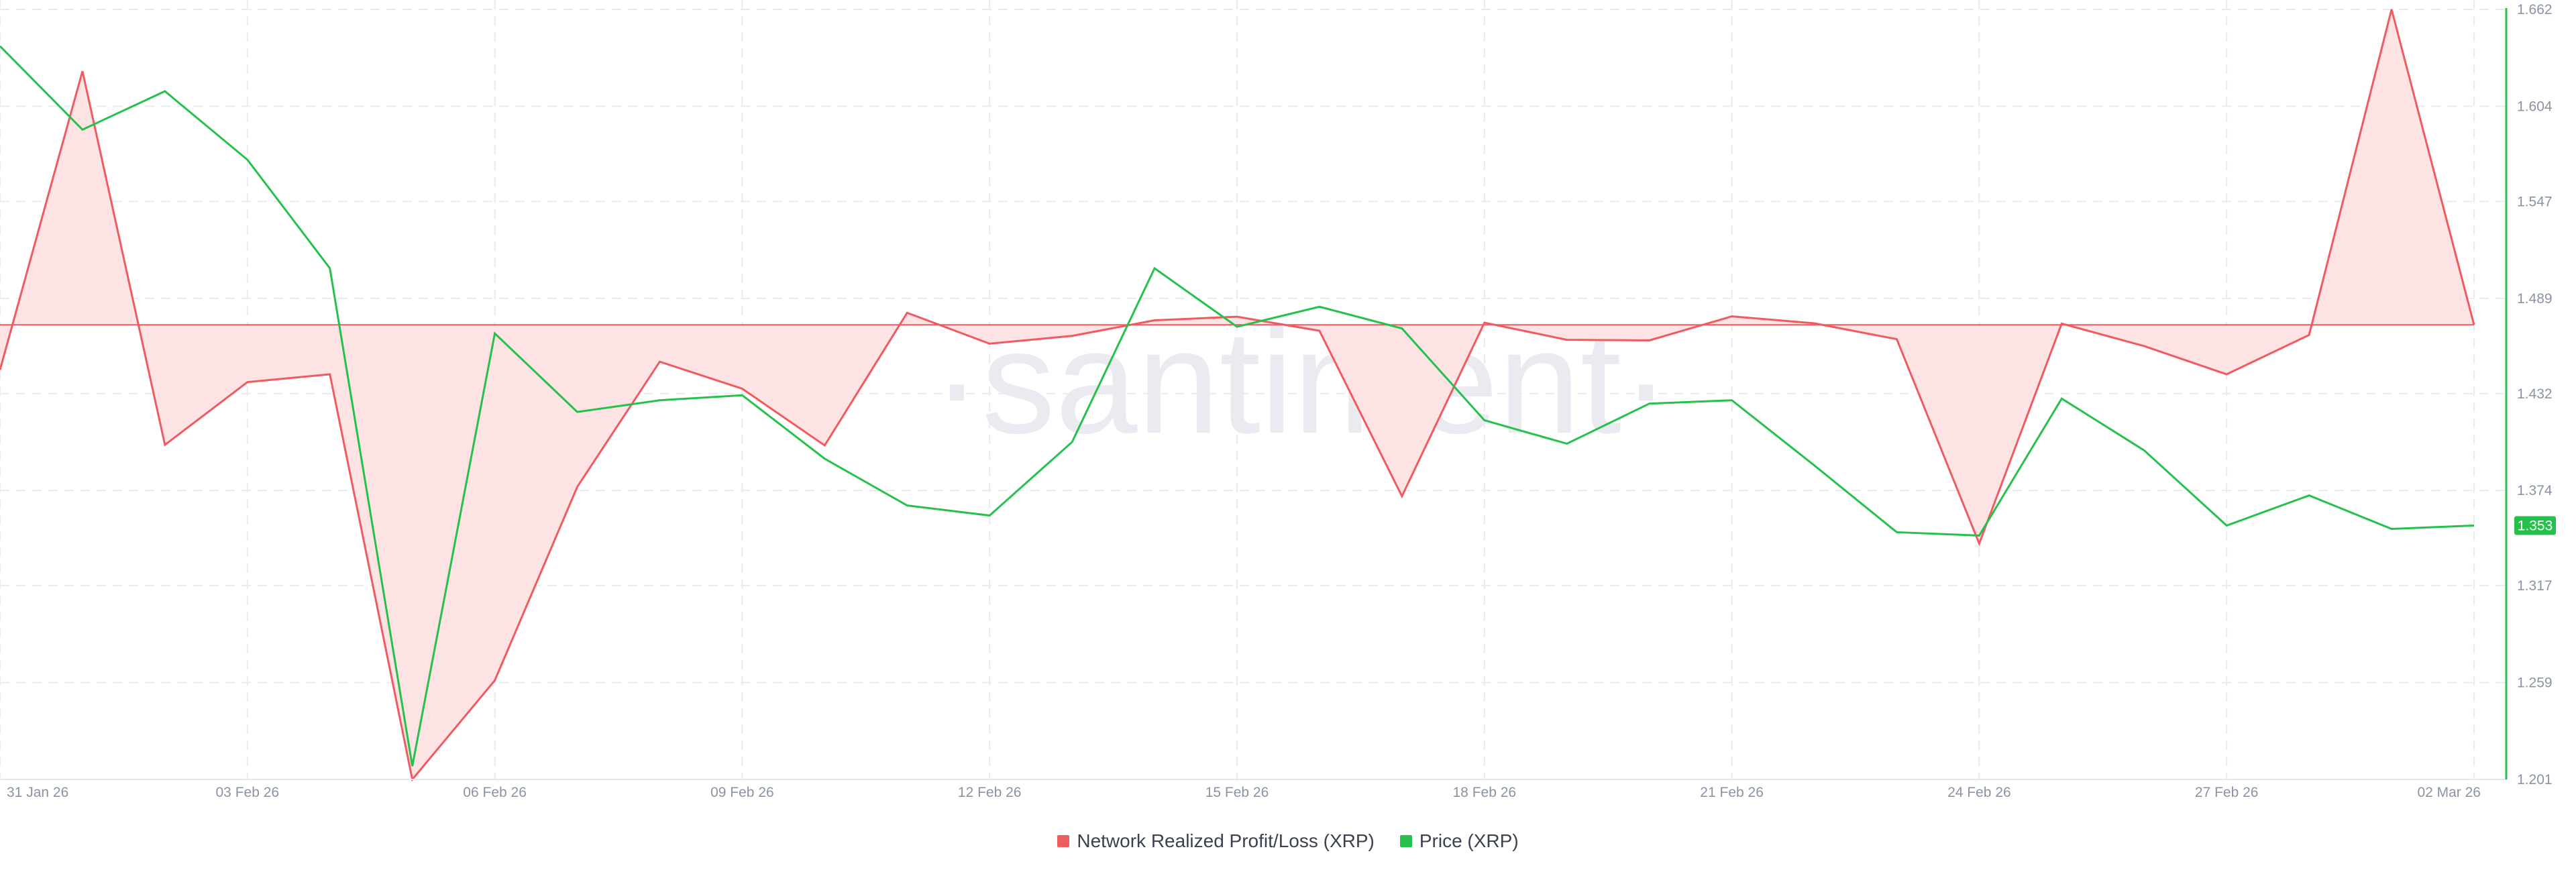  Describe the element at coordinates (495, 793) in the screenshot. I see `x-axis-tick-label: 06 Feb 26` at that location.